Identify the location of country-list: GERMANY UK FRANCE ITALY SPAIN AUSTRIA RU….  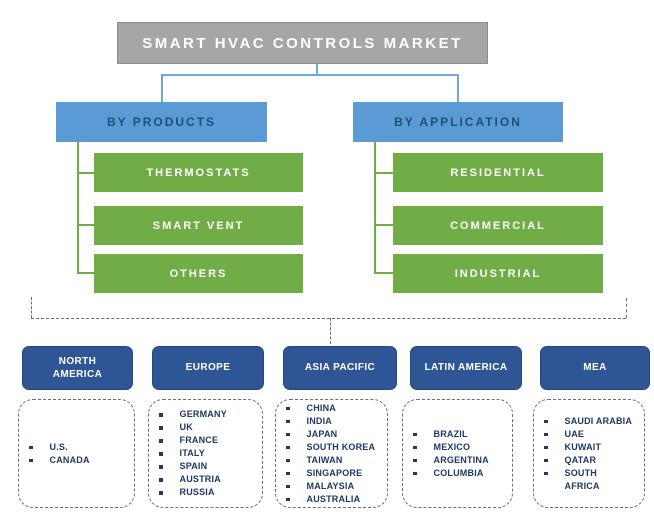
(205, 453).